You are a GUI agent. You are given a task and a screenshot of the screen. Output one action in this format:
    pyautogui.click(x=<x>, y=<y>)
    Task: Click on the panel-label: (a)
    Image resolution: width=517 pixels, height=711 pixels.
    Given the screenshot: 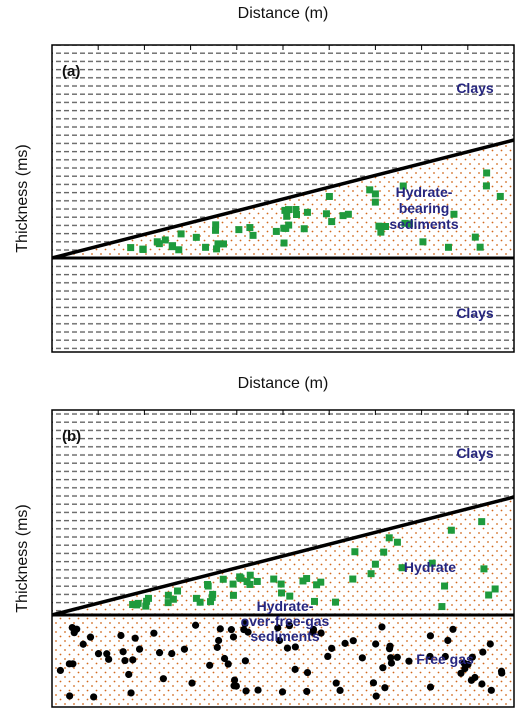 What is the action you would take?
    pyautogui.click(x=71, y=71)
    